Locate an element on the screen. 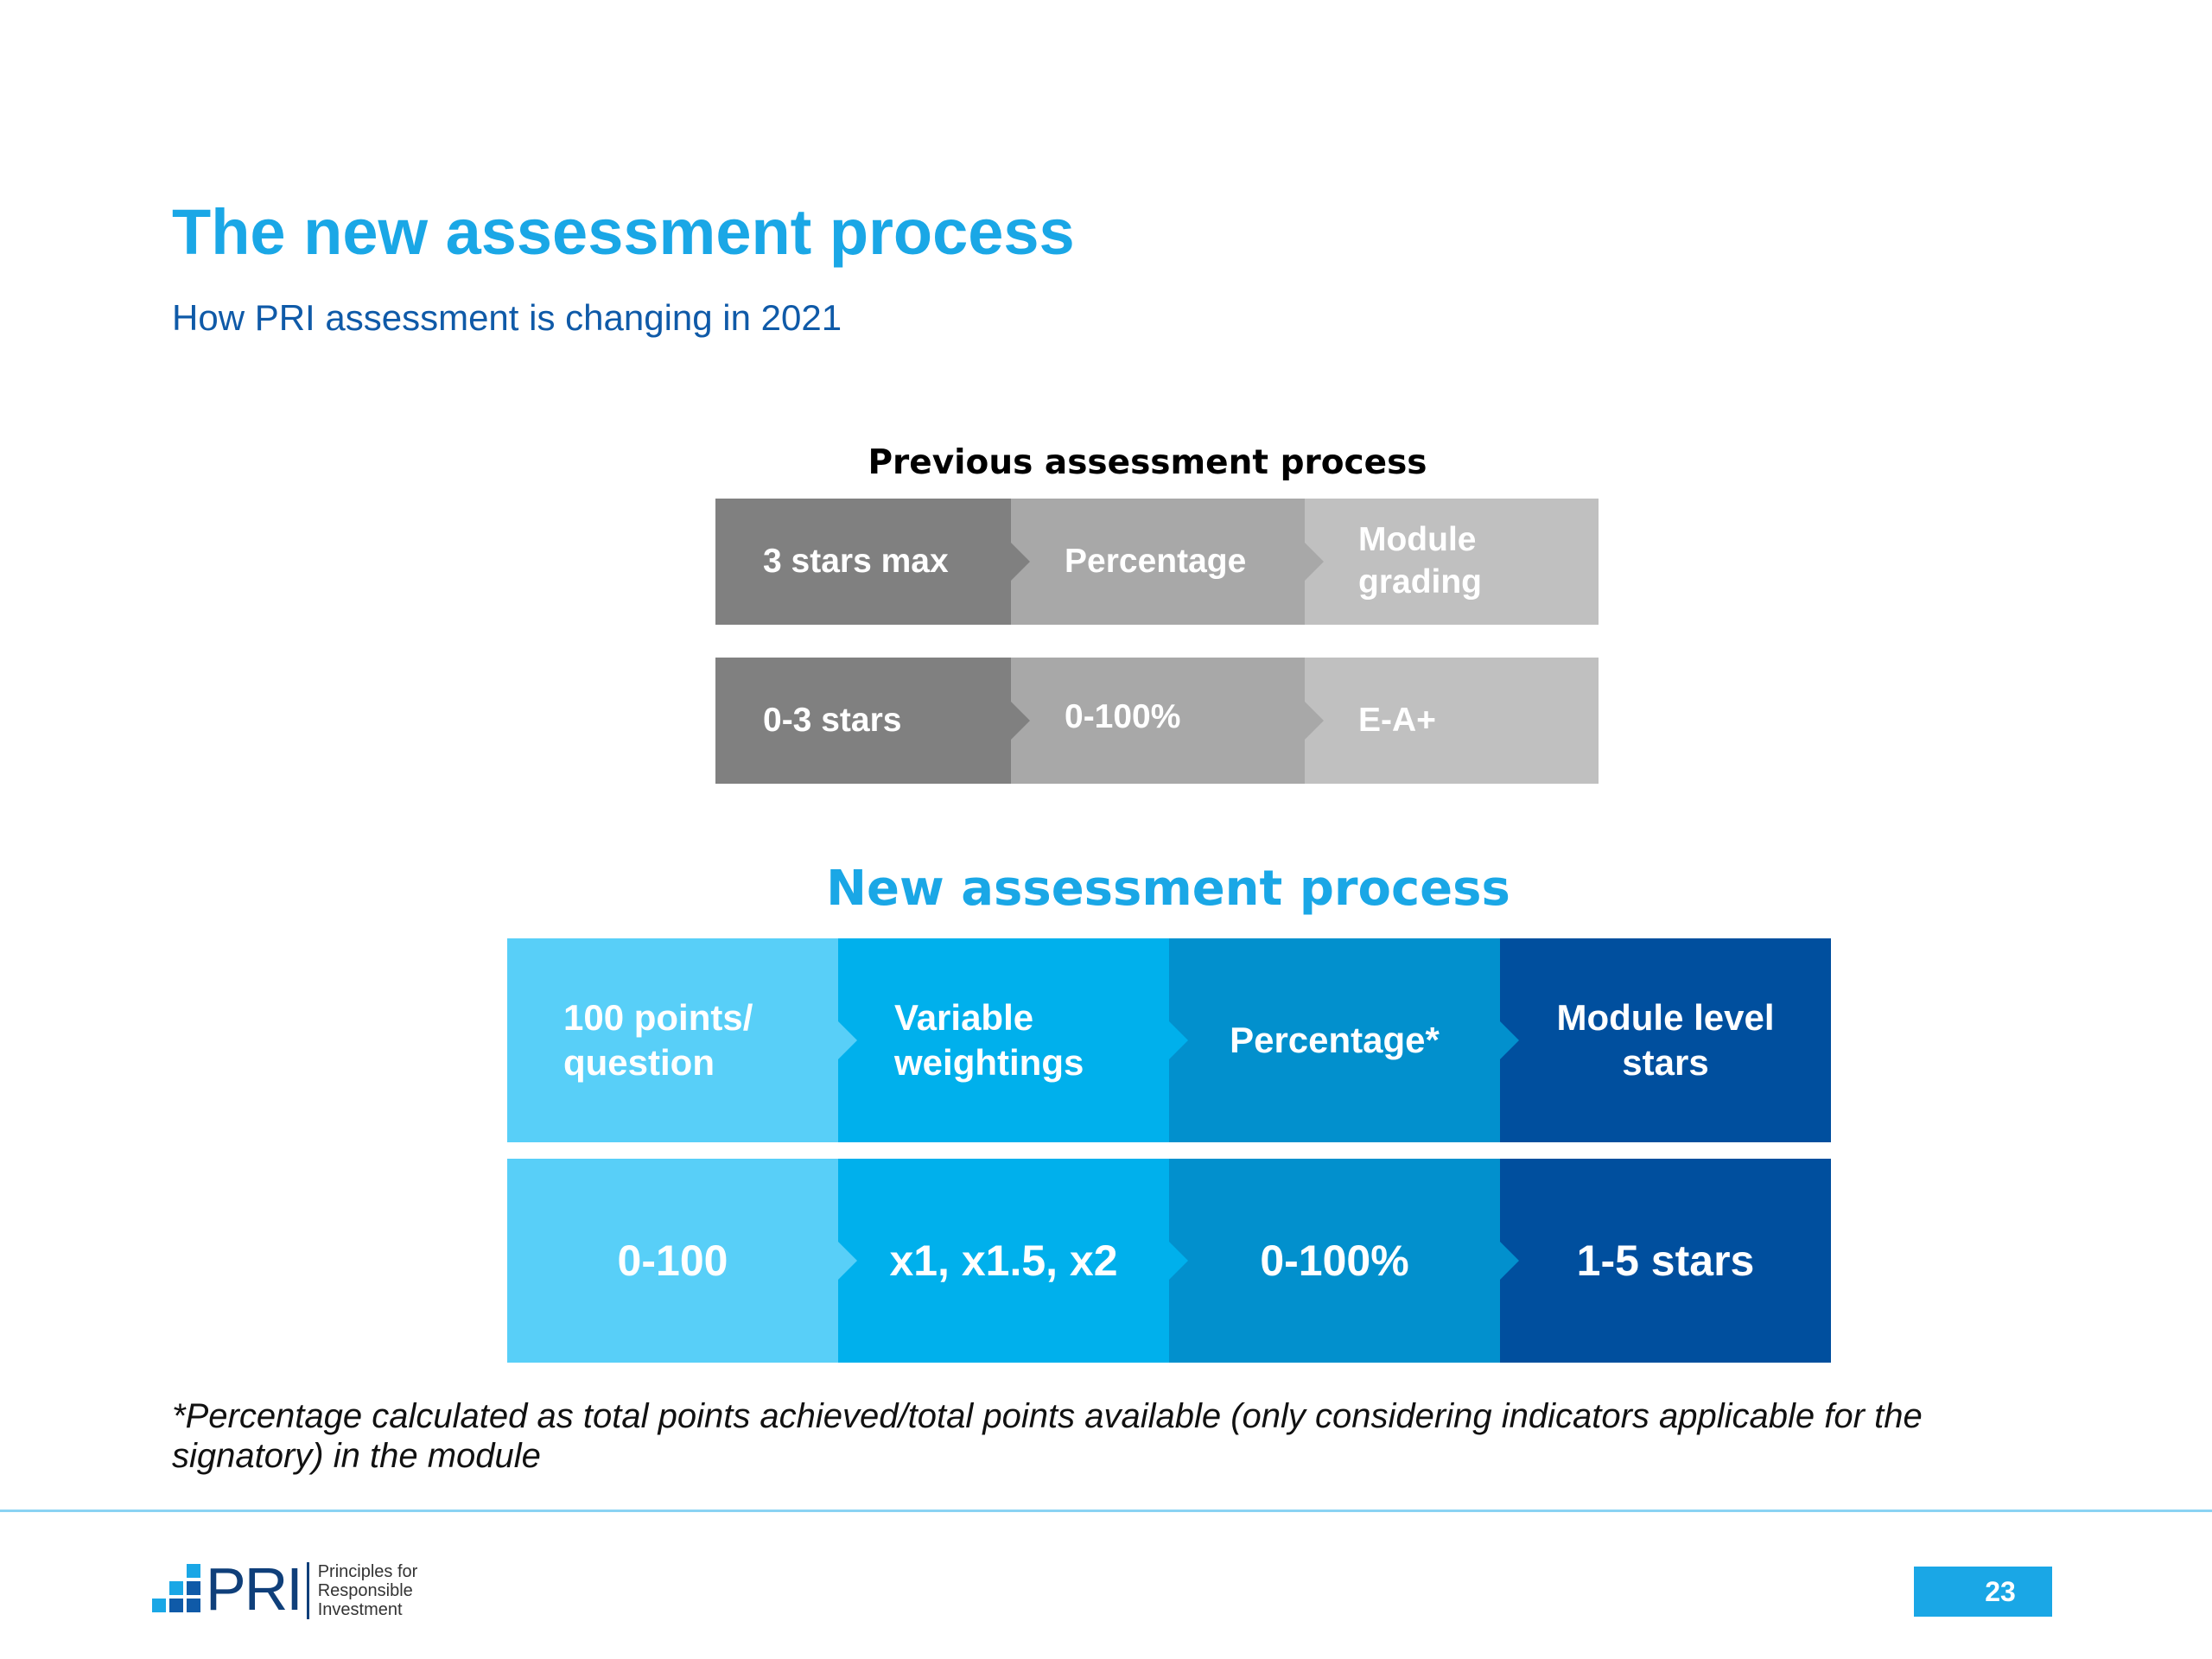  new-cell-variable-weightings: Variable weightings is located at coordinates (1003, 1040).